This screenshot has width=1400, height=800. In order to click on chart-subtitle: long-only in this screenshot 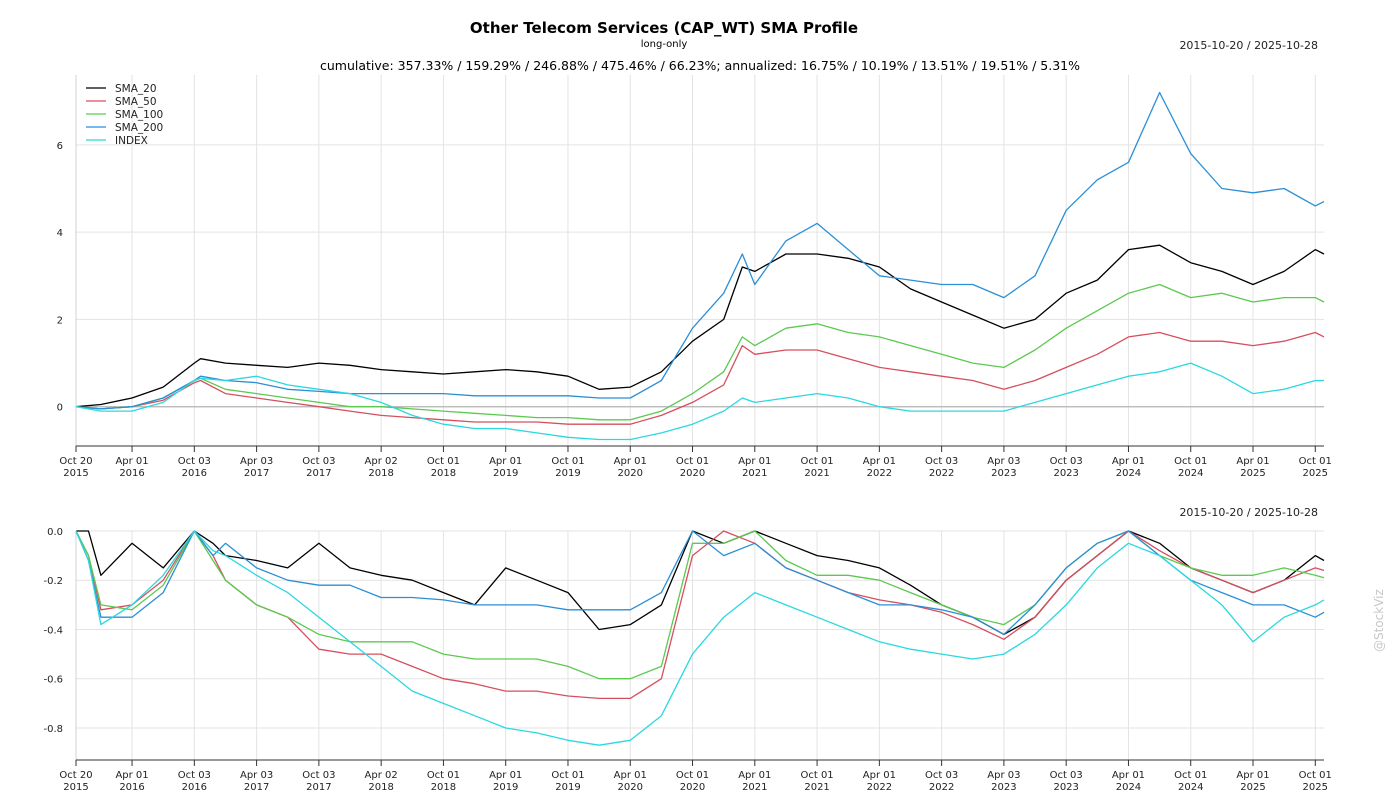, I will do `click(664, 44)`.